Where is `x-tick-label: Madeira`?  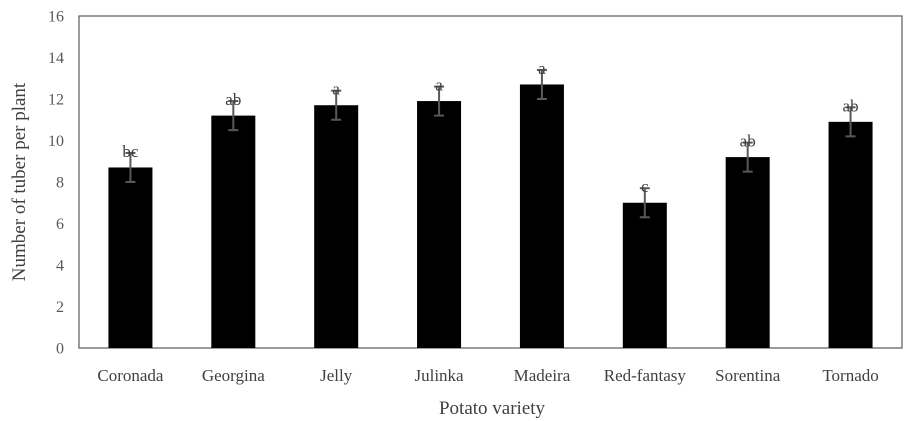 x-tick-label: Madeira is located at coordinates (542, 375).